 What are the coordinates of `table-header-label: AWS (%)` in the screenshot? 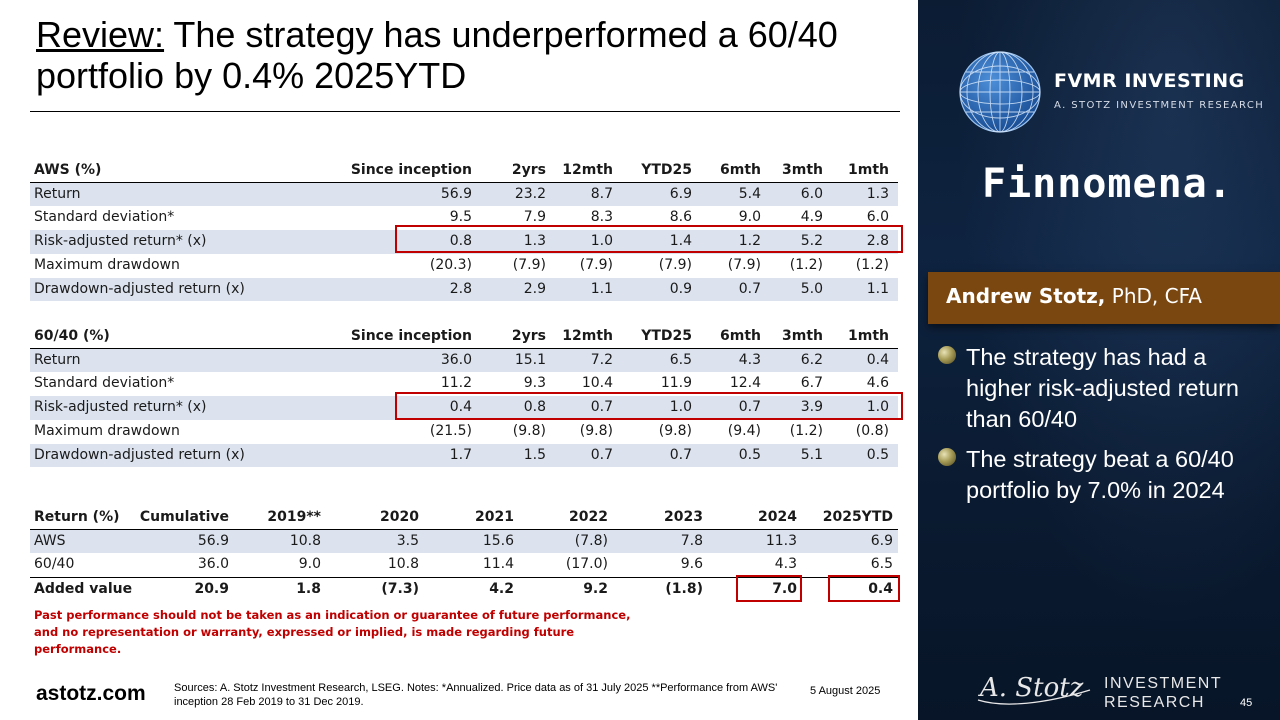 It's located at (68, 170).